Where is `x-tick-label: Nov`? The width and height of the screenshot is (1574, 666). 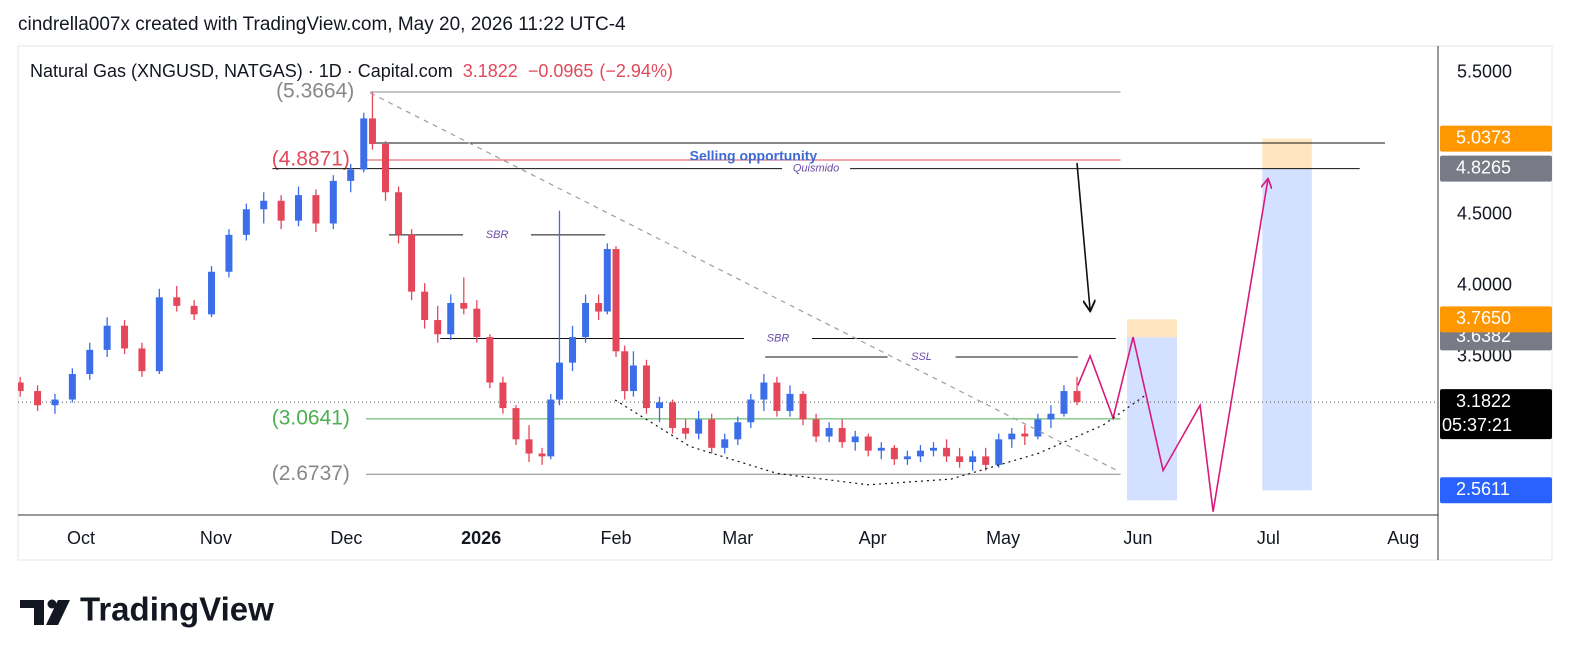 x-tick-label: Nov is located at coordinates (216, 538).